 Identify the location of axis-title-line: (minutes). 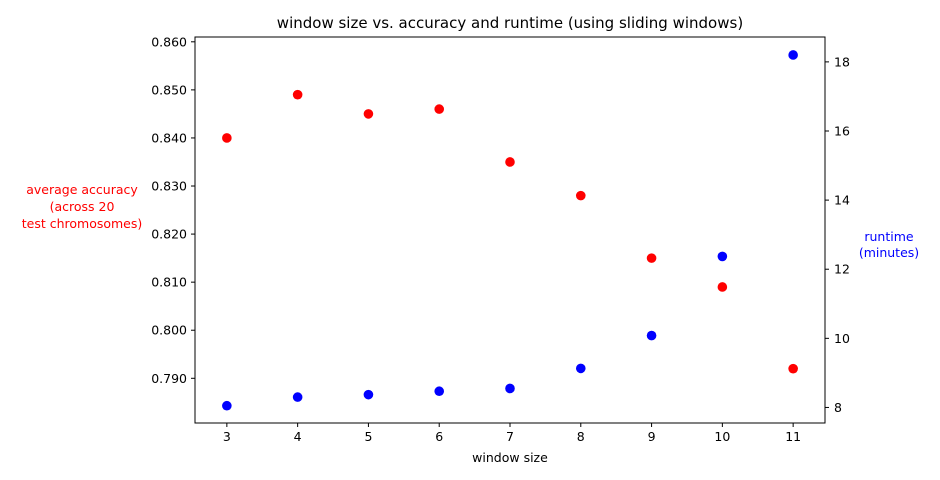
(889, 252).